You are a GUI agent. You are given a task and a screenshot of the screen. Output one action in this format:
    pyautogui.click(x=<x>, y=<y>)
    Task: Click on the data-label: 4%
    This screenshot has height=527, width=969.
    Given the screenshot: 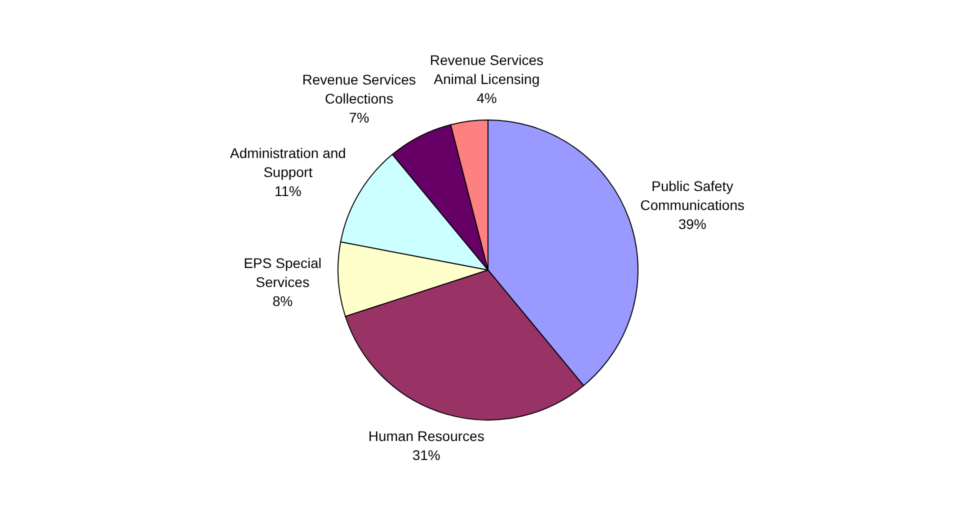 What is the action you would take?
    pyautogui.click(x=486, y=98)
    